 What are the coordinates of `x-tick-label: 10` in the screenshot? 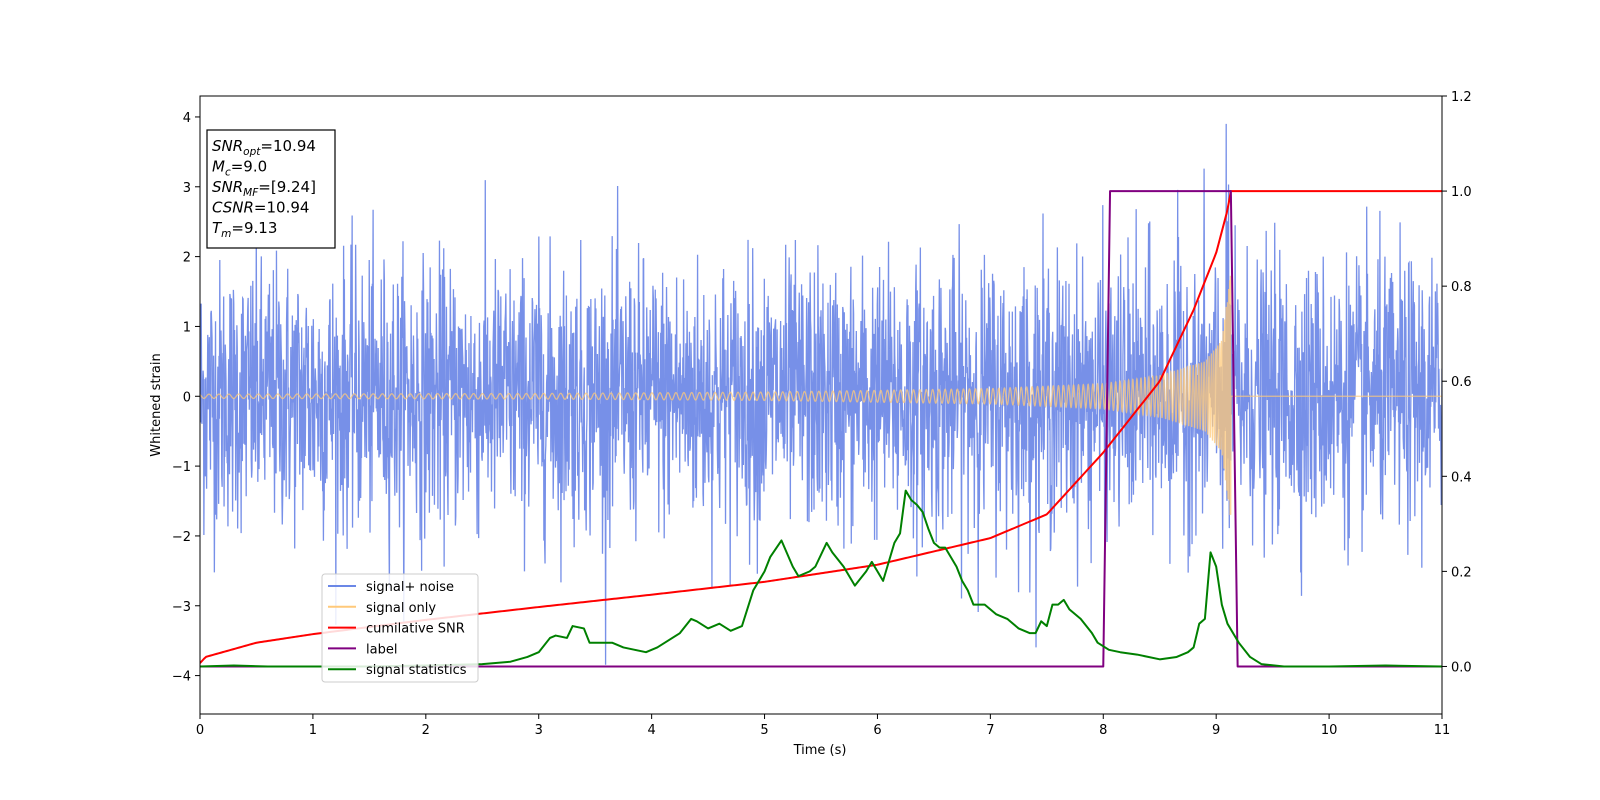 It's located at (1329, 730).